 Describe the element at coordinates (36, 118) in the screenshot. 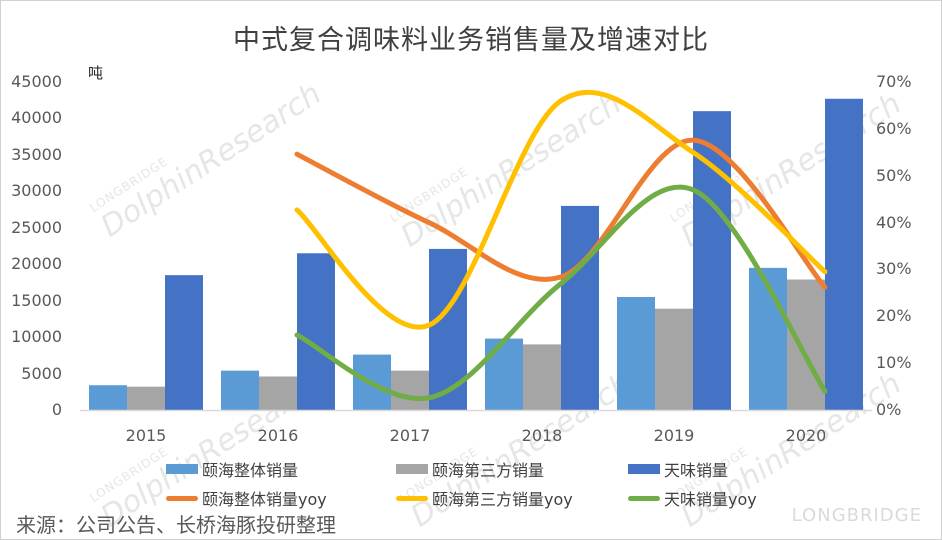

I see `left-axis-tick: 40000` at that location.